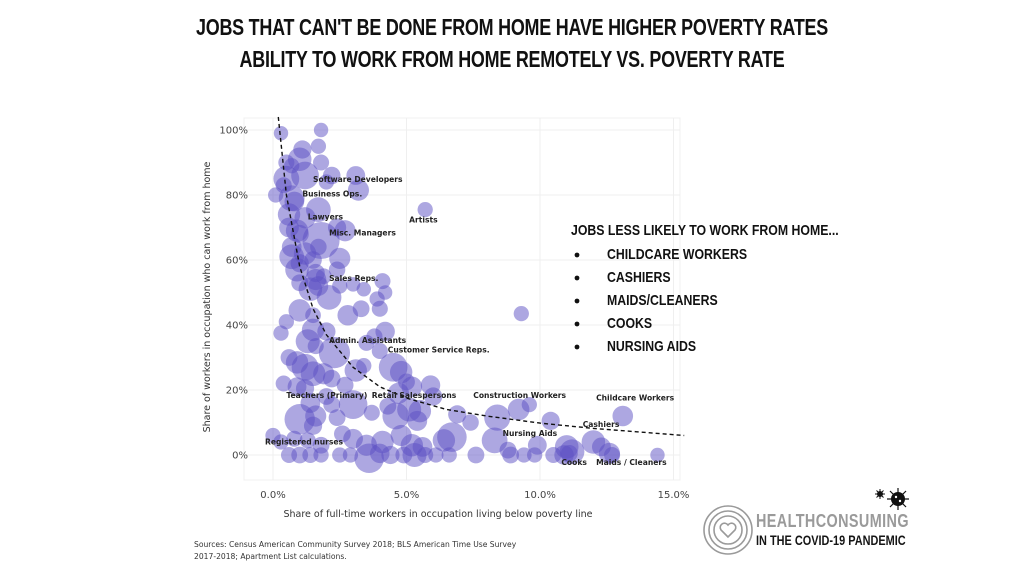 The image size is (1024, 576). What do you see at coordinates (805, 522) in the screenshot?
I see `healthconsuming-logo: HEALTHCONSUMING IN THE COVID-19 PANDEMIC` at bounding box center [805, 522].